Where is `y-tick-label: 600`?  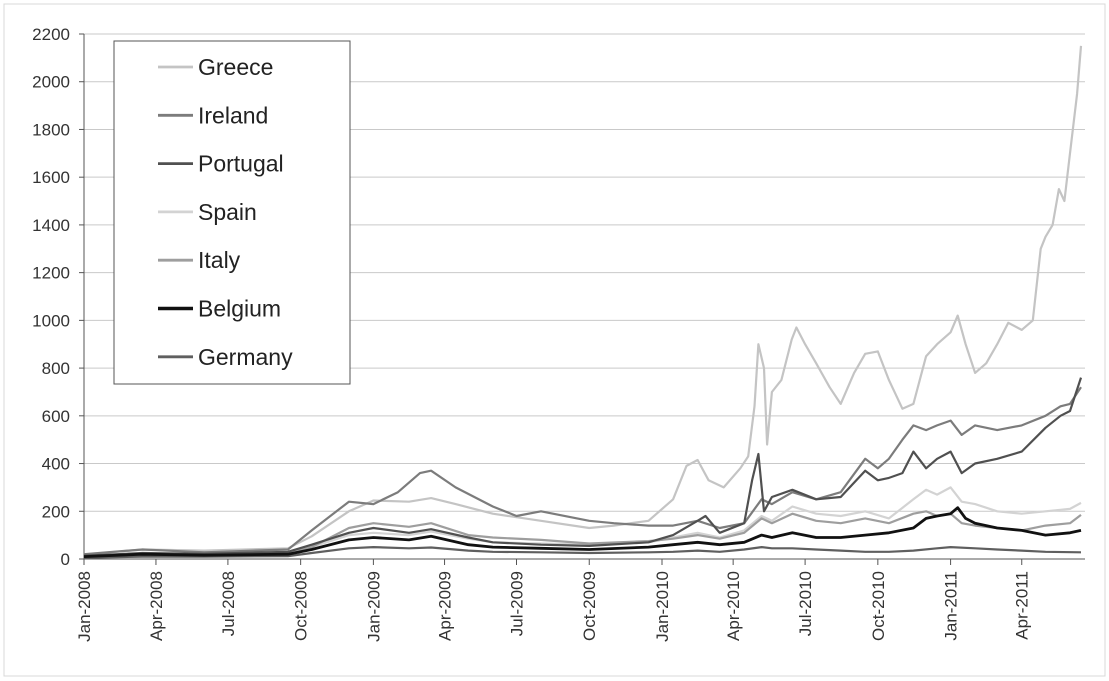
y-tick-label: 600 is located at coordinates (56, 416).